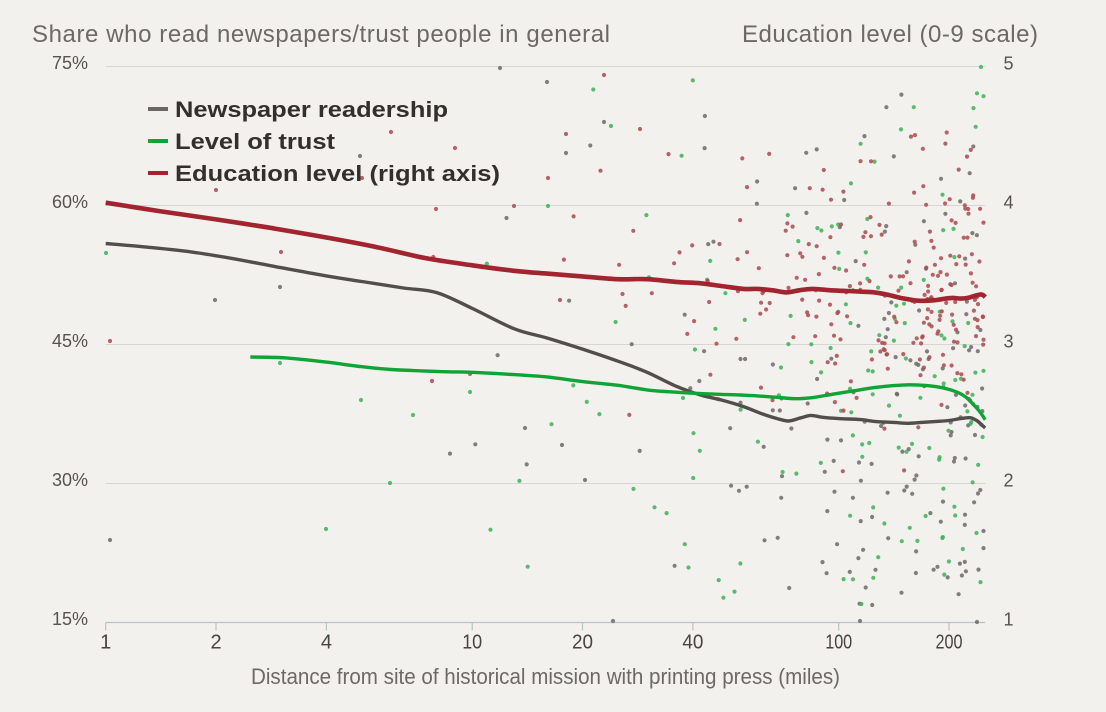  Describe the element at coordinates (692, 643) in the screenshot. I see `svg-text: 40` at that location.